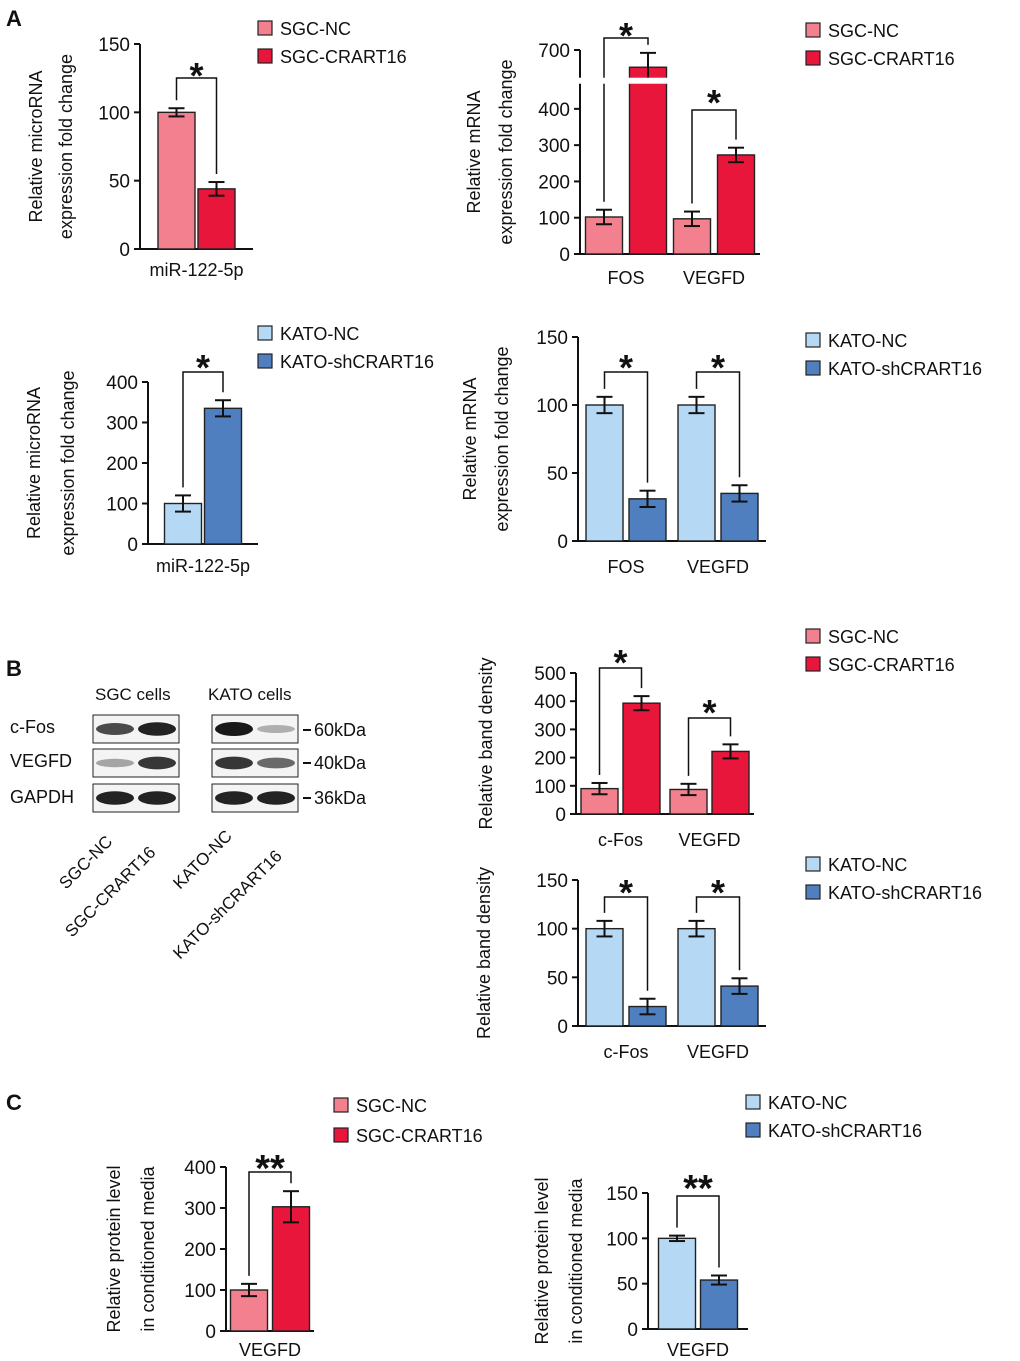  I want to click on axis-break, so click(667, 80).